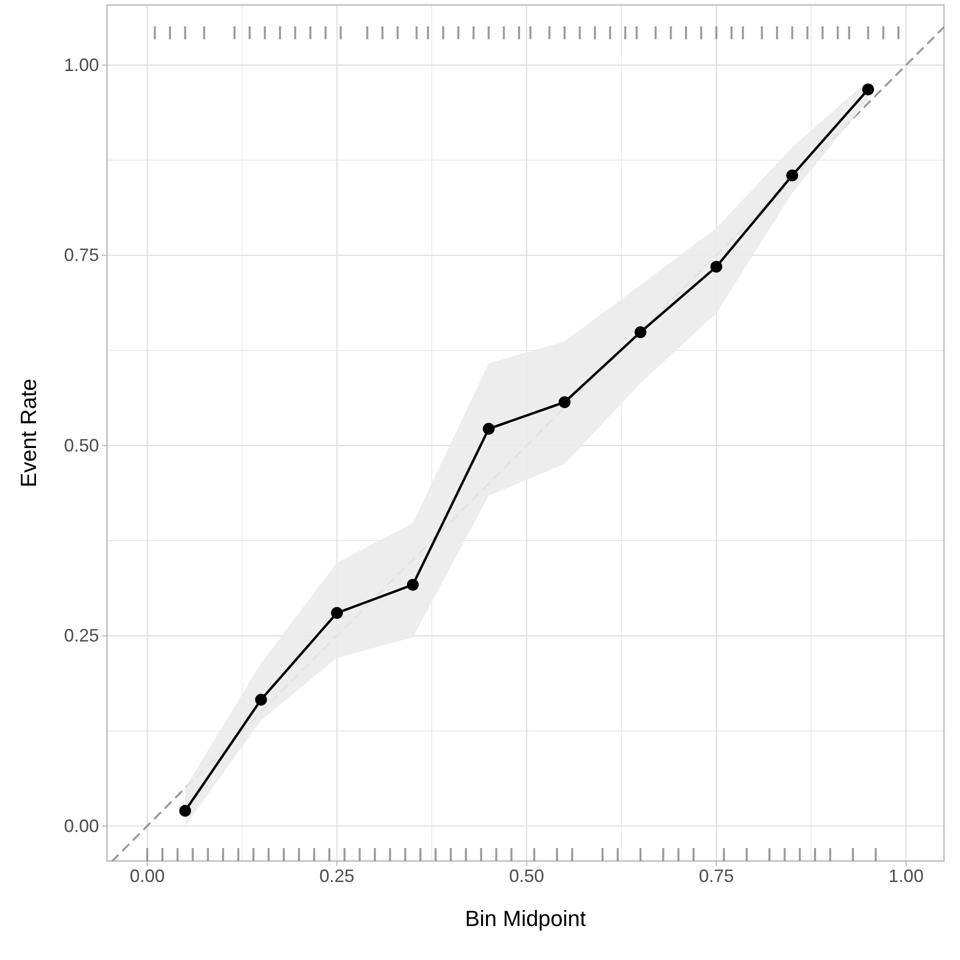 This screenshot has width=960, height=960. Describe the element at coordinates (336, 876) in the screenshot. I see `x-tick-label: 0.25` at that location.